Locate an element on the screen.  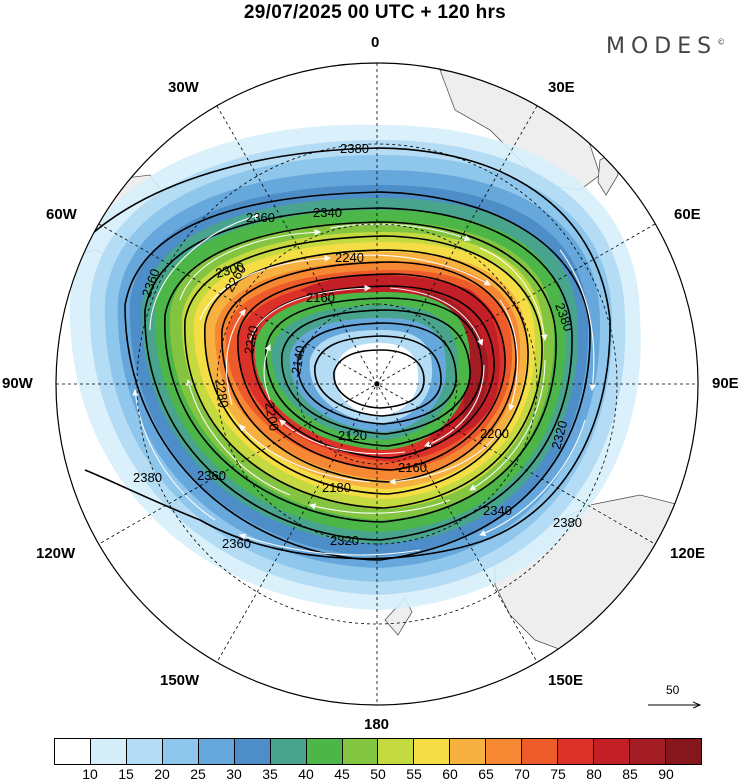
reference-vector-label: 50 is located at coordinates (673, 690).